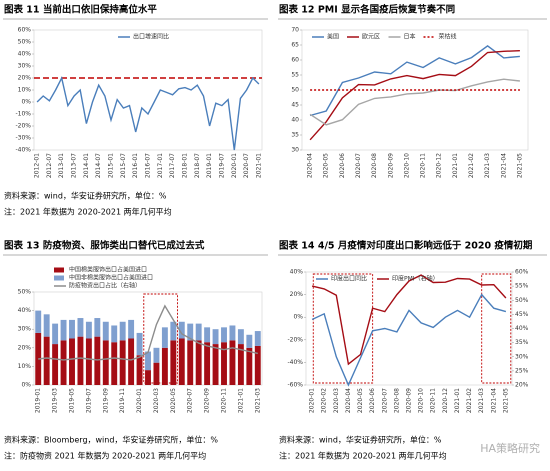  Describe the element at coordinates (59, 278) in the screenshot. I see `legend-swatch` at that location.